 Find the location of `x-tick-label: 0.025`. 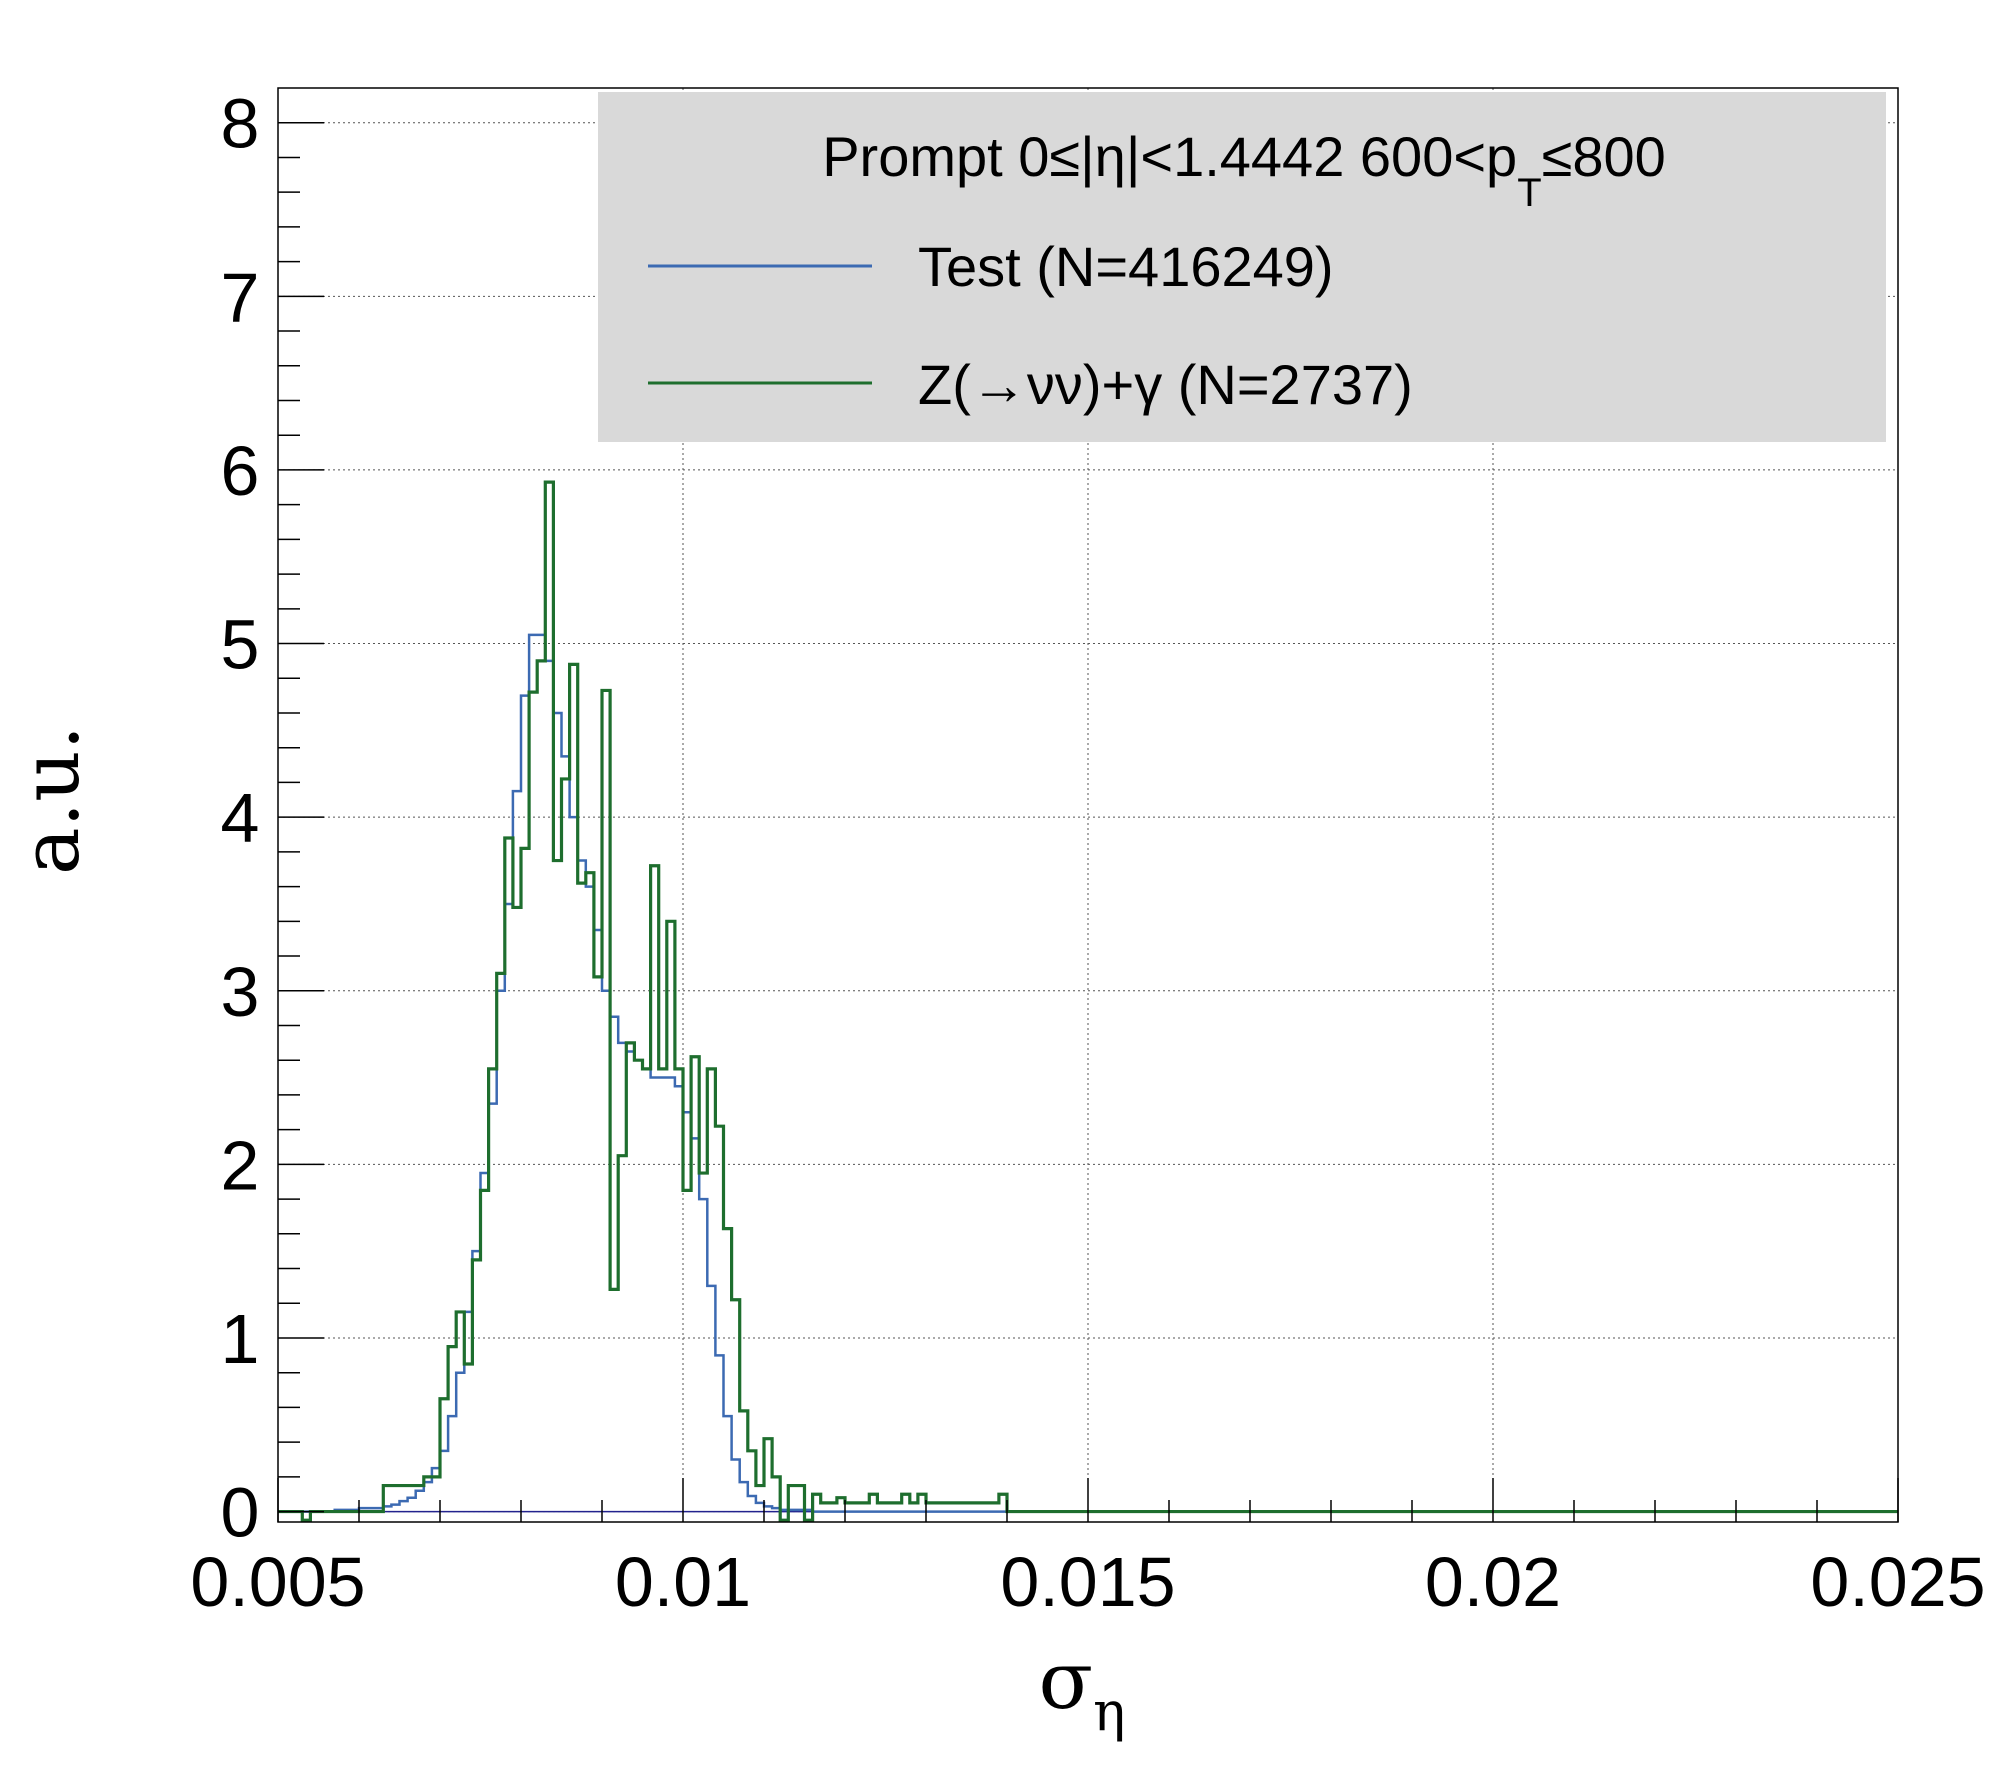

x-tick-label: 0.025 is located at coordinates (1897, 1582).